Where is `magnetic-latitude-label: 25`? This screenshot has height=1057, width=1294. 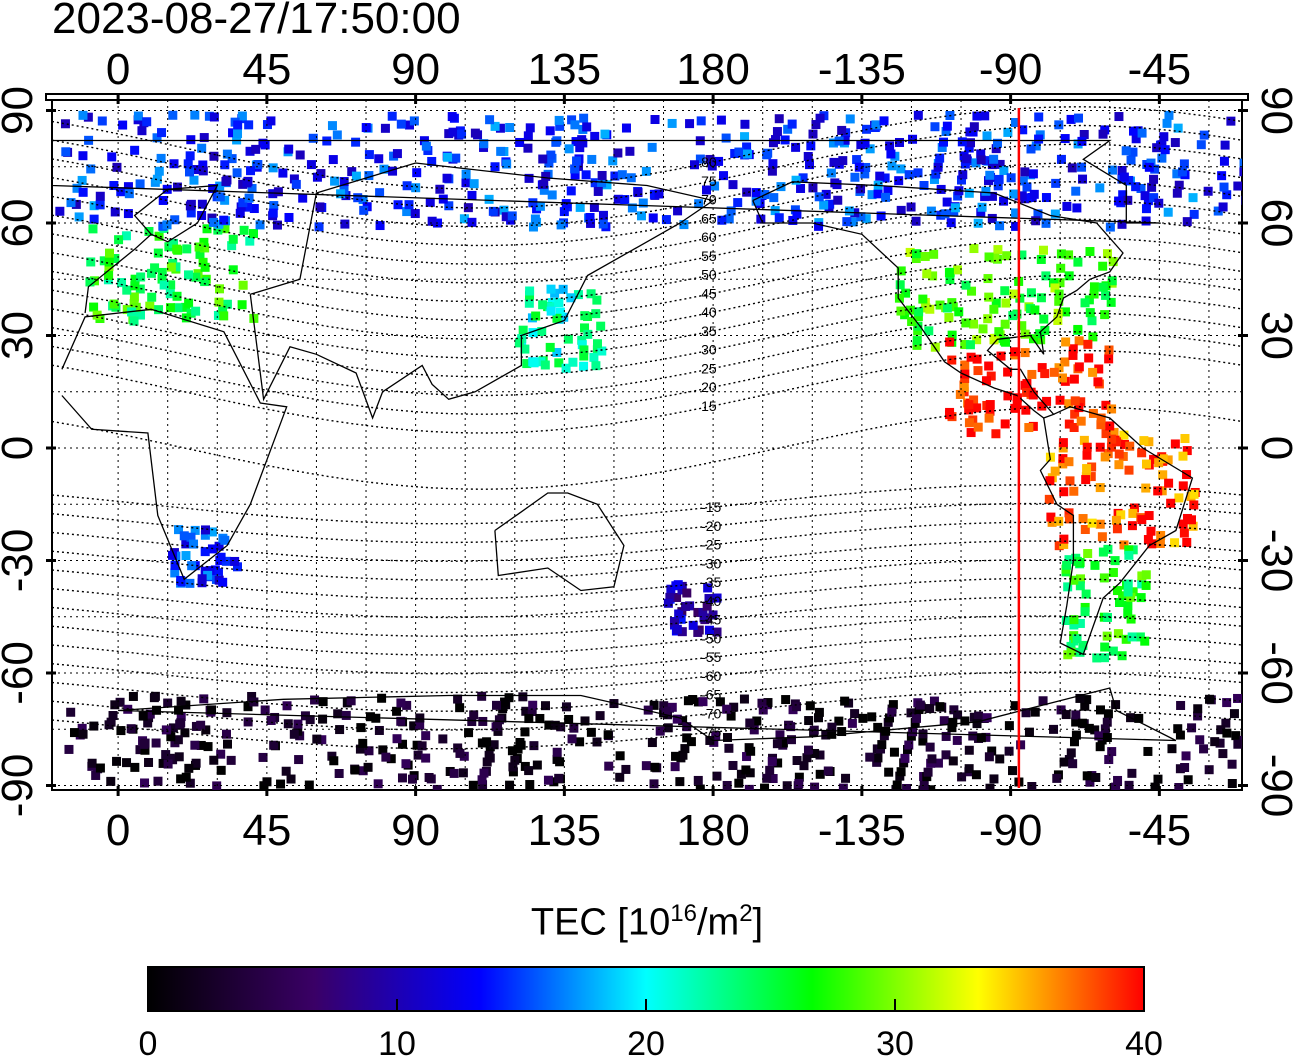 magnetic-latitude-label: 25 is located at coordinates (709, 368).